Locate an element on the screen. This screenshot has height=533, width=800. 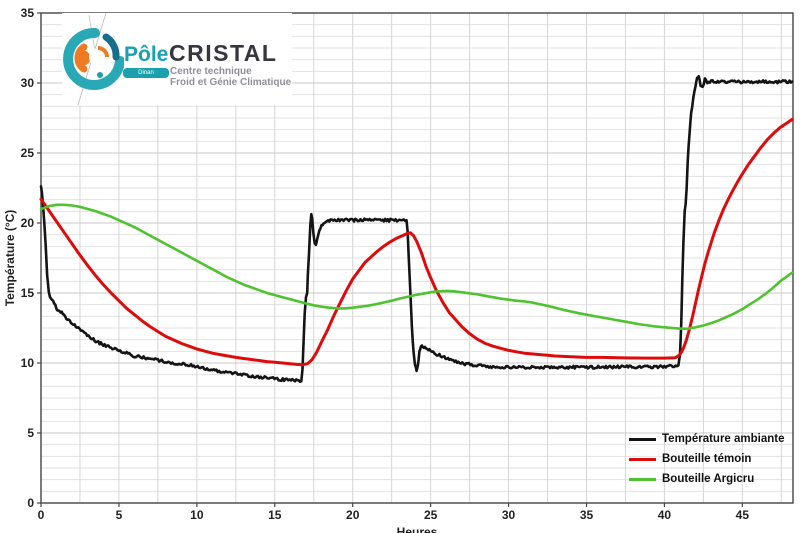
legend-item-ambient: Température ambiante is located at coordinates (707, 439).